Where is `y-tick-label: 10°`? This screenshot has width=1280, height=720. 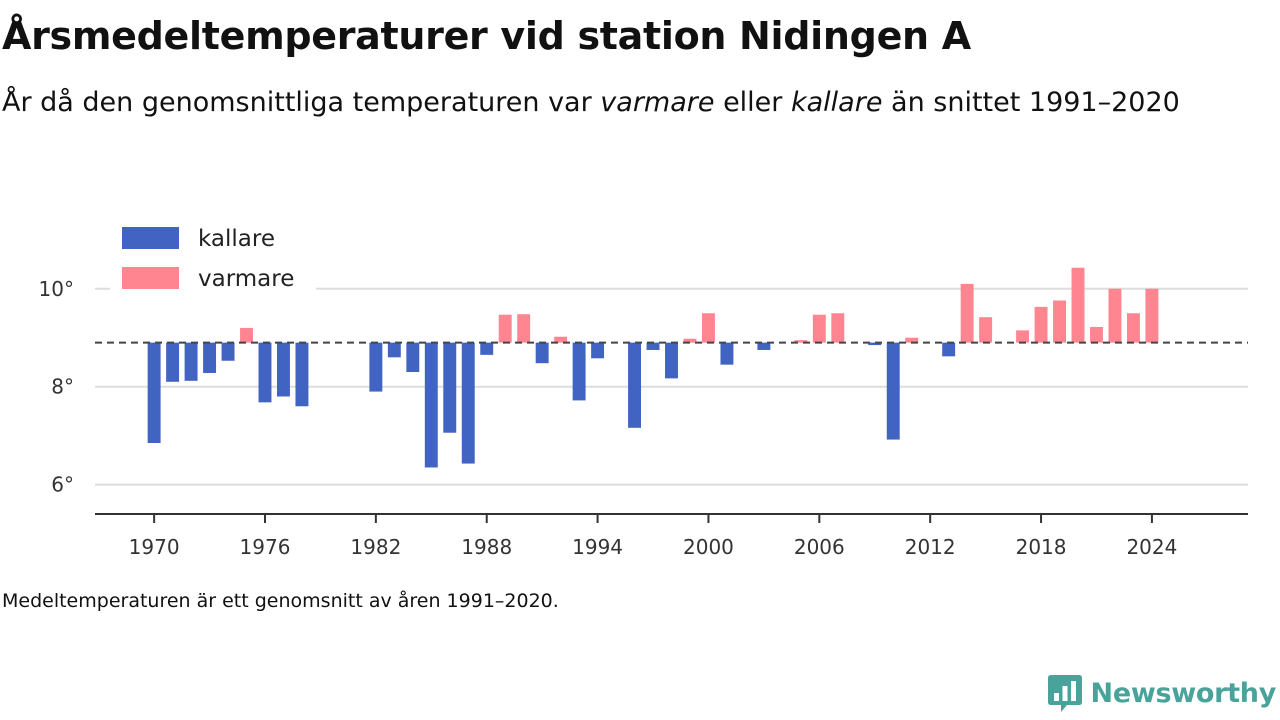 y-tick-label: 10° is located at coordinates (56, 289).